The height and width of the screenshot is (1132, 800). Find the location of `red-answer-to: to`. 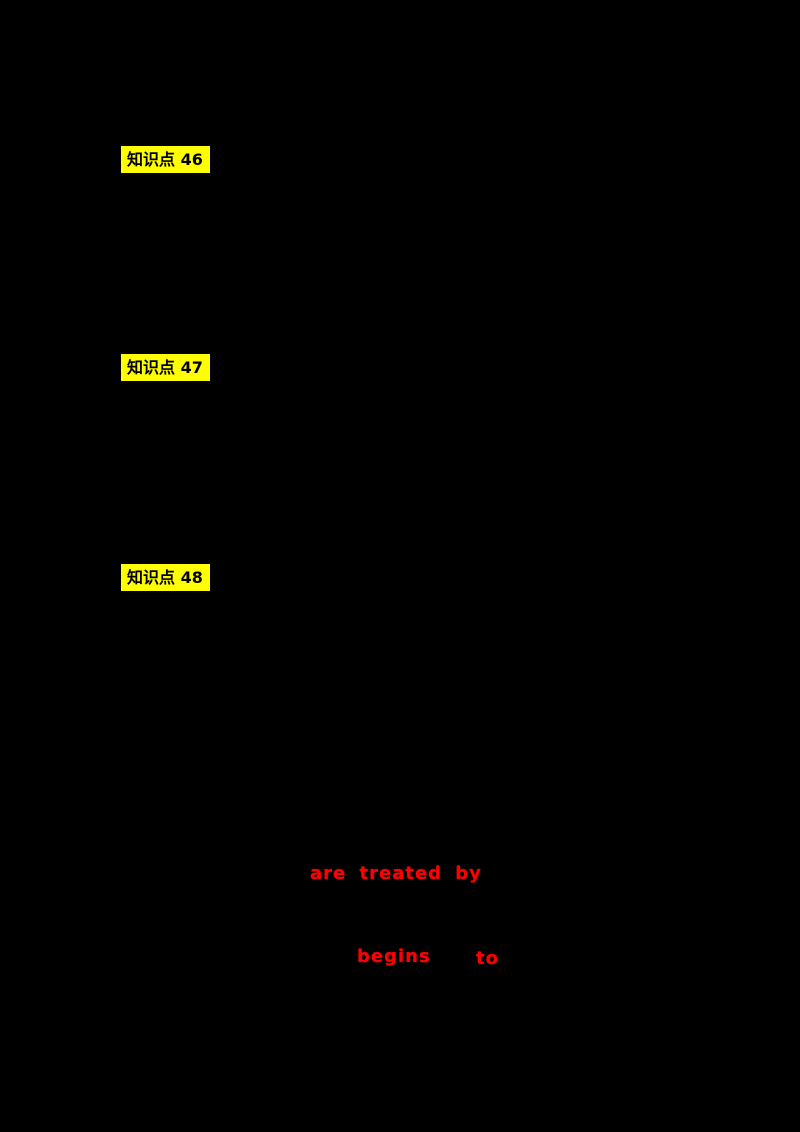

red-answer-to: to is located at coordinates (487, 958).